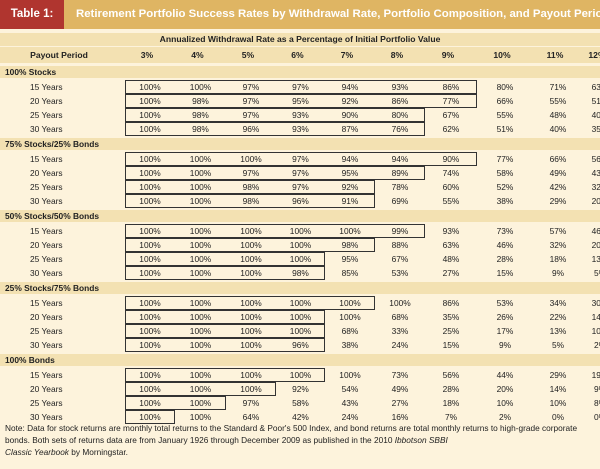 The height and width of the screenshot is (469, 600). Describe the element at coordinates (400, 231) in the screenshot. I see `success-rate-cell: 99%` at that location.